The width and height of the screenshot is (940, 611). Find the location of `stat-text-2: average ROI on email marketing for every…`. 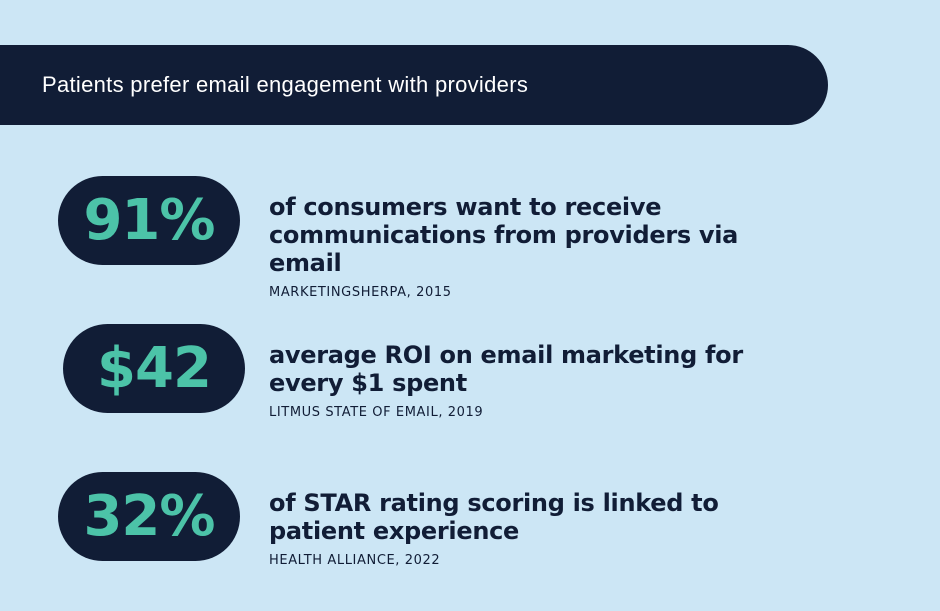

stat-text-2: average ROI on email marketing for every… is located at coordinates (539, 380).